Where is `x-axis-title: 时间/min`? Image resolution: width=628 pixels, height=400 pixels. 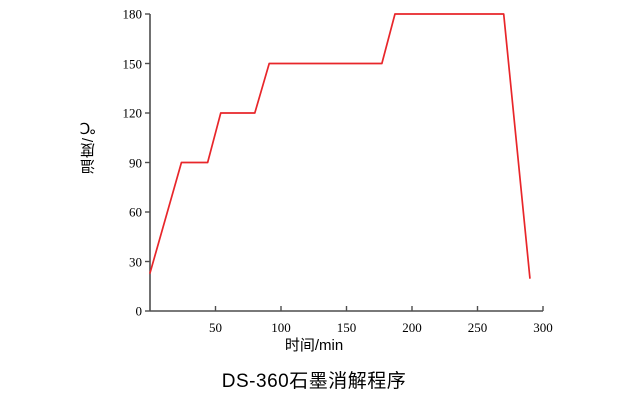
x-axis-title: 时间/min is located at coordinates (314, 345).